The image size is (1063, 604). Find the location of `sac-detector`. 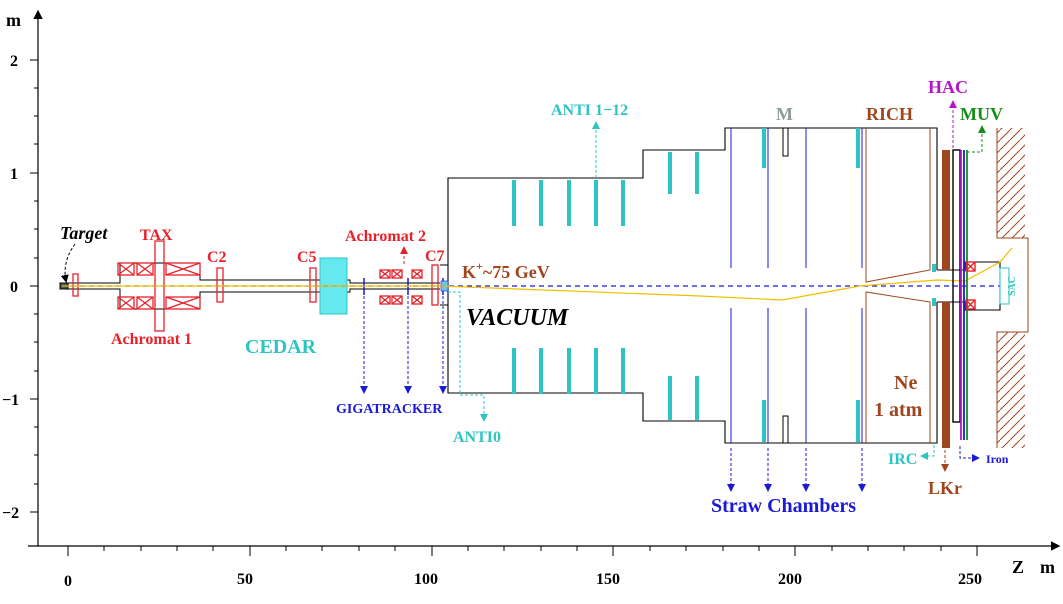

sac-detector is located at coordinates (1004, 286).